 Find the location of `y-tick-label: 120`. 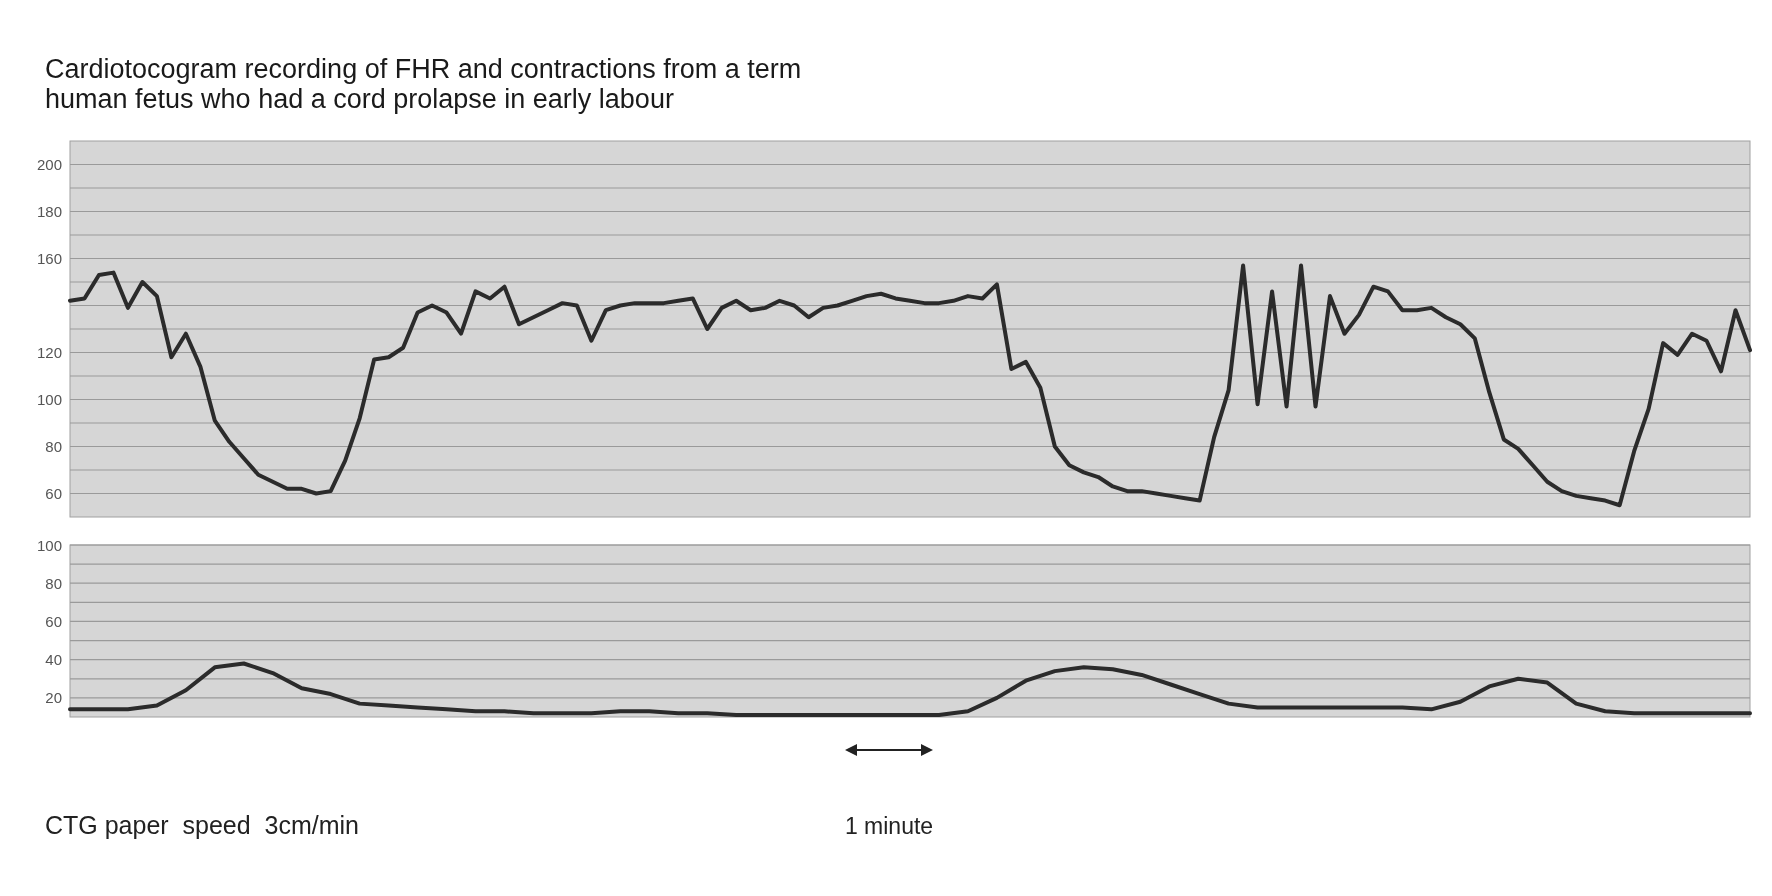

y-tick-label: 120 is located at coordinates (49, 352).